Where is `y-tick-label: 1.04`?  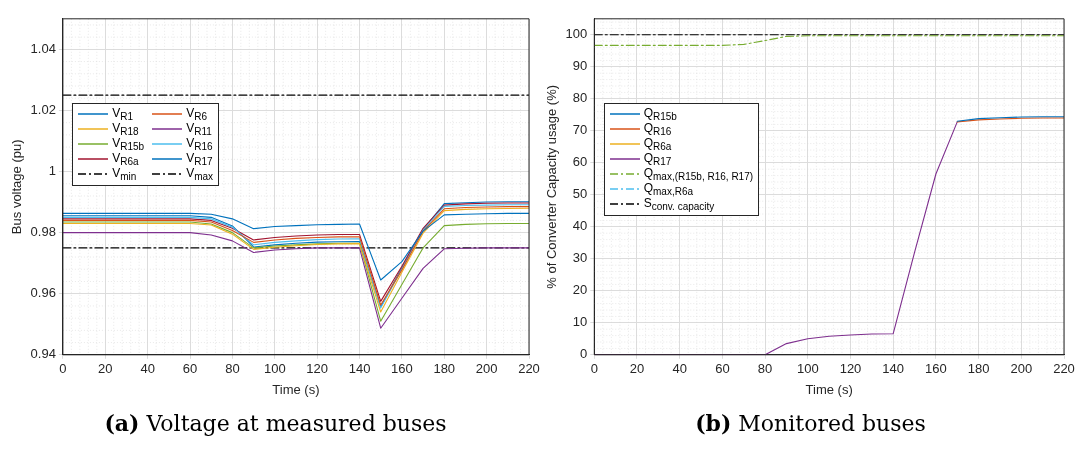 y-tick-label: 1.04 is located at coordinates (43, 48).